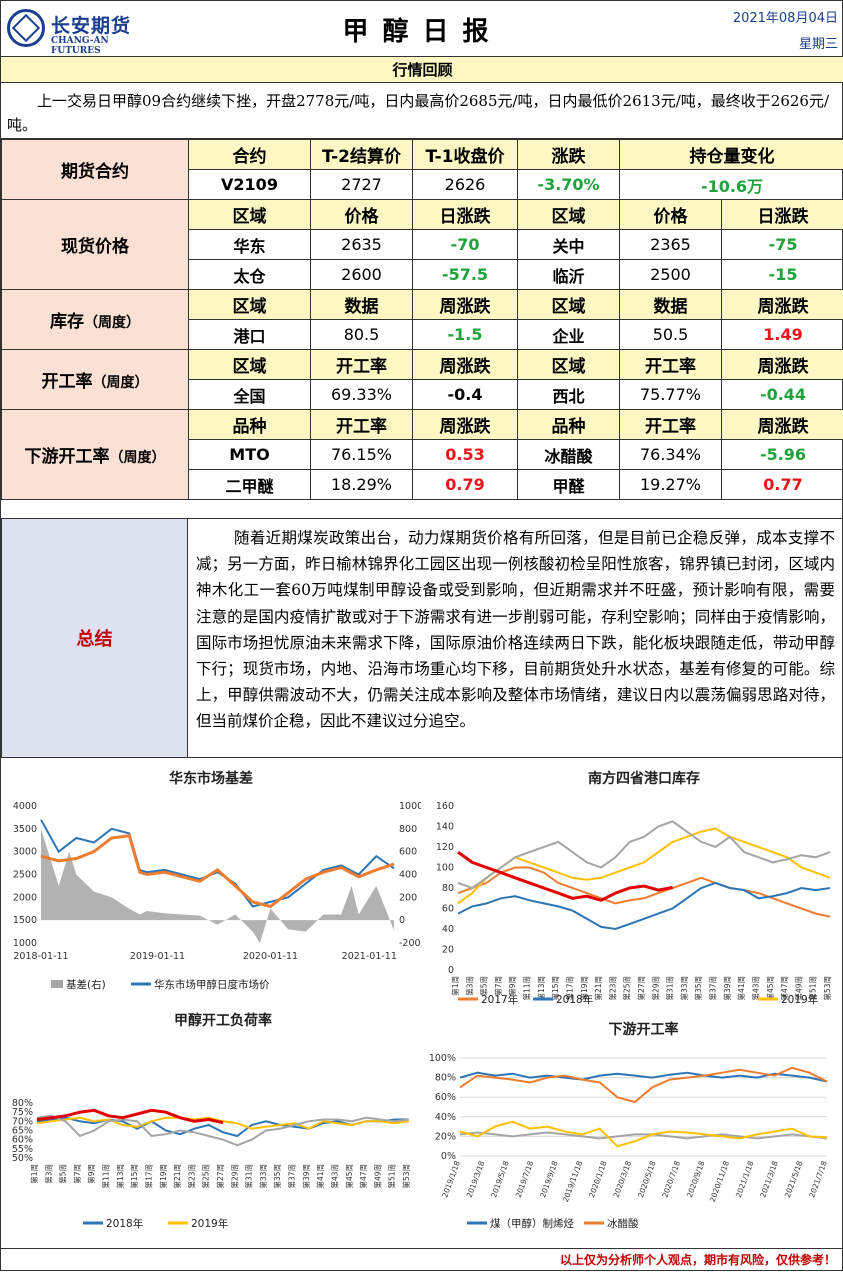  What do you see at coordinates (782, 365) in the screenshot?
I see `operating-header-cell: 周涨跌` at bounding box center [782, 365].